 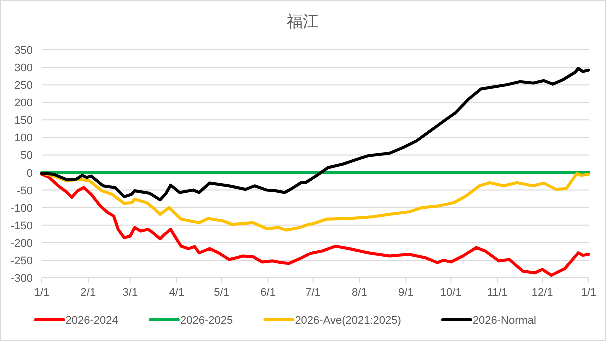 I want to click on legend-label: 2026-Normal, so click(x=504, y=321).